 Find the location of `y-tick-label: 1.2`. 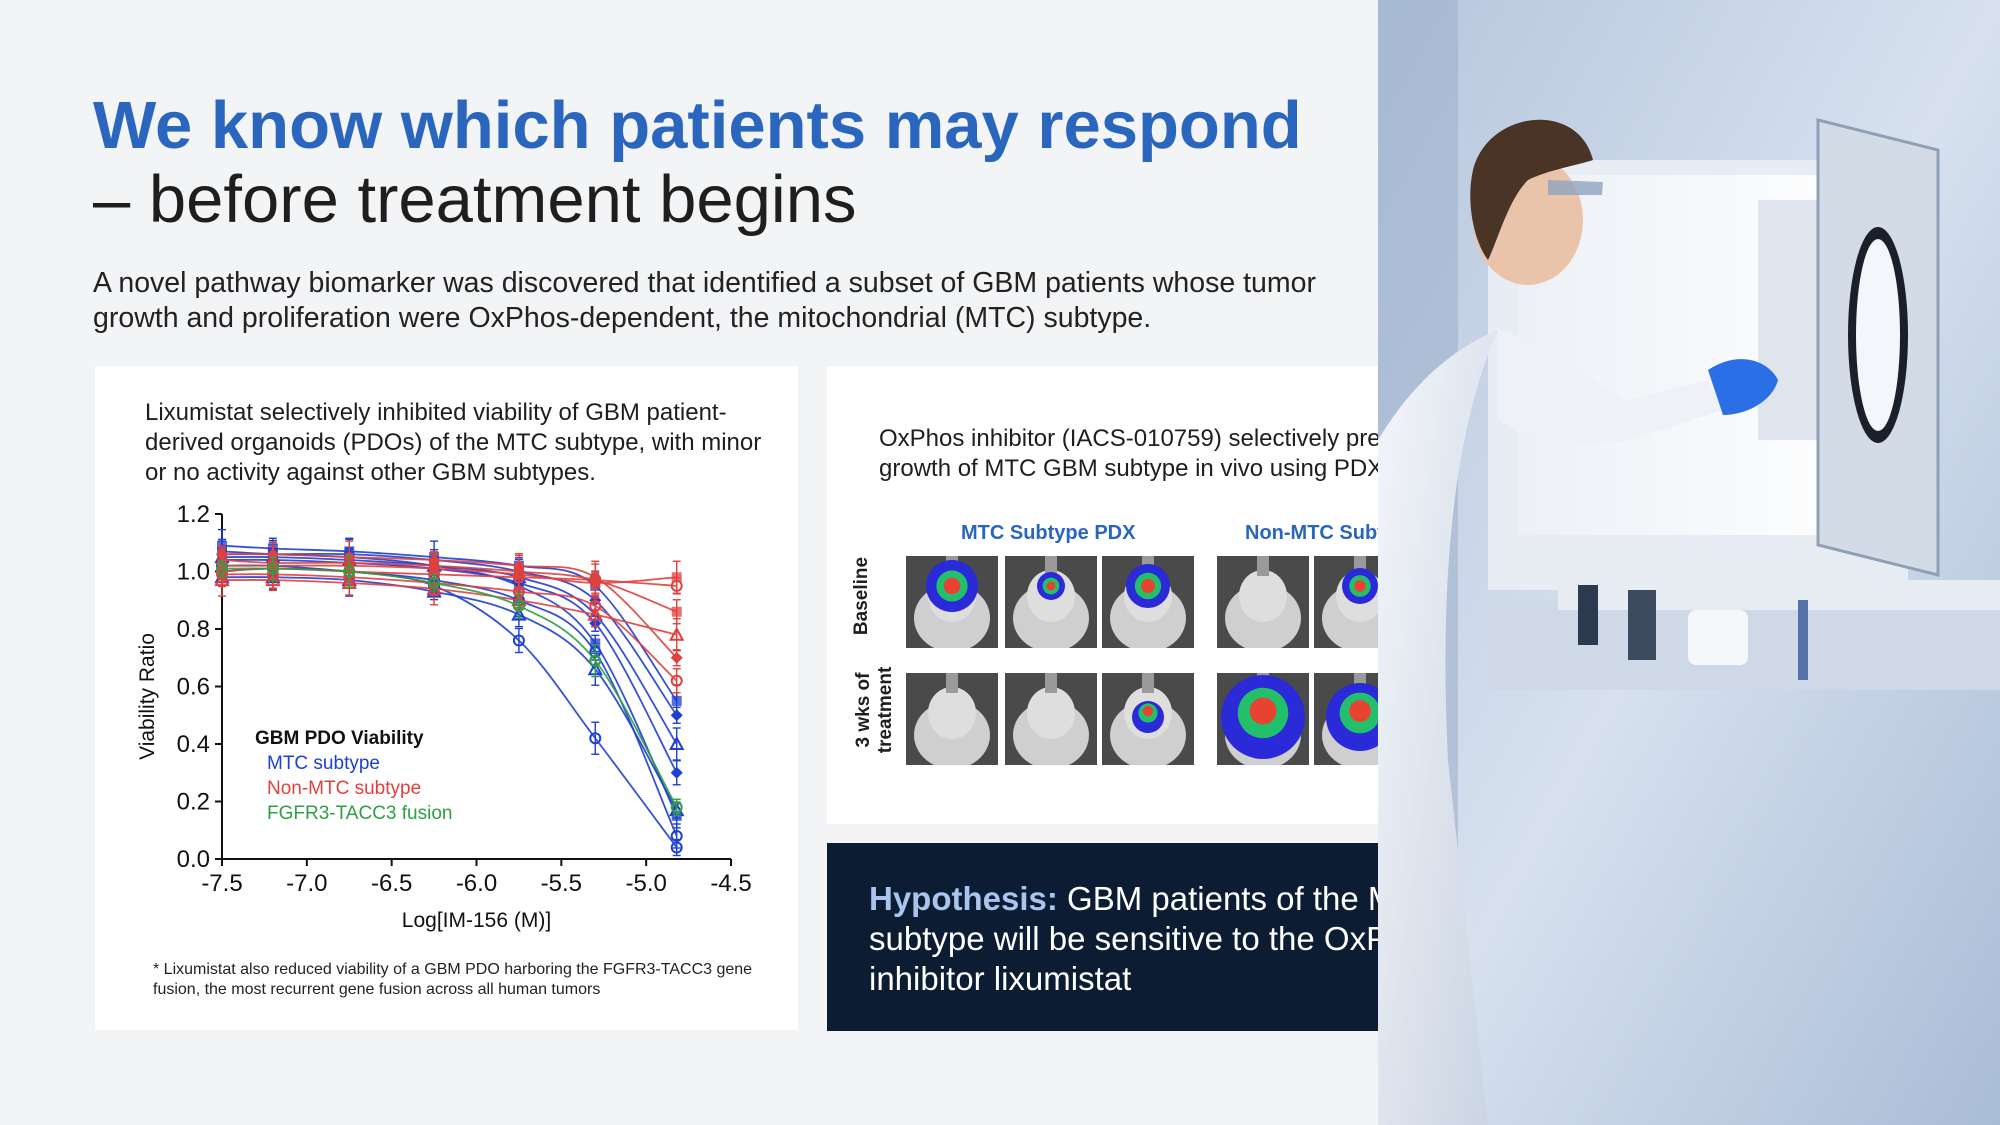

y-tick-label: 1.2 is located at coordinates (193, 514).